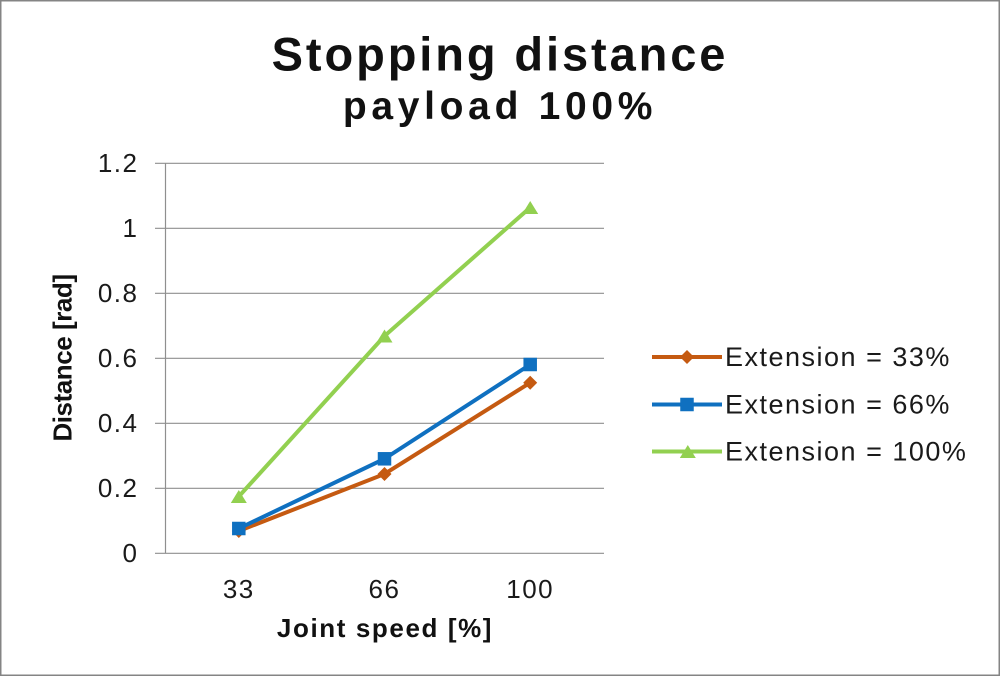  Describe the element at coordinates (63, 357) in the screenshot. I see `svg-text: Distance [rad]` at that location.